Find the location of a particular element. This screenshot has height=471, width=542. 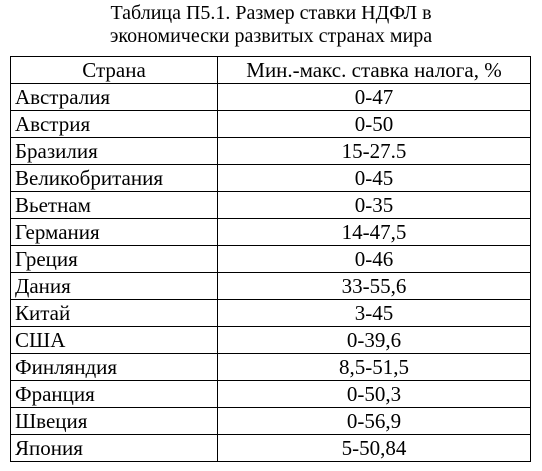

table-row: Франция 0-50,3 is located at coordinates (270, 394).